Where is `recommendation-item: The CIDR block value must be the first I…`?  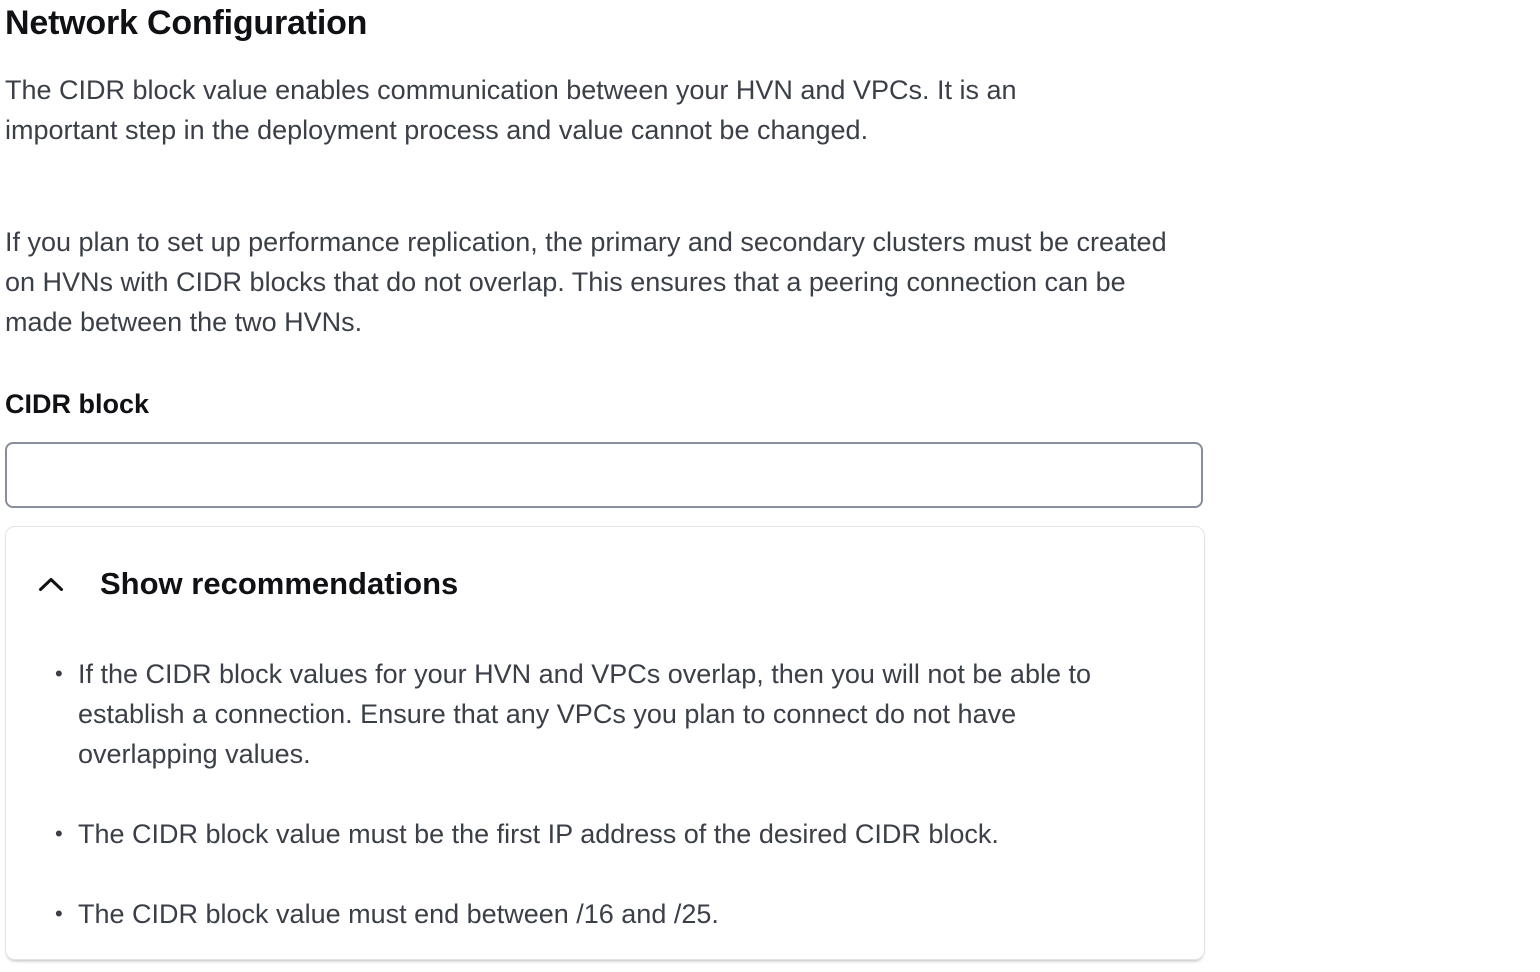
recommendation-item: The CIDR block value must be the first I… is located at coordinates (604, 834).